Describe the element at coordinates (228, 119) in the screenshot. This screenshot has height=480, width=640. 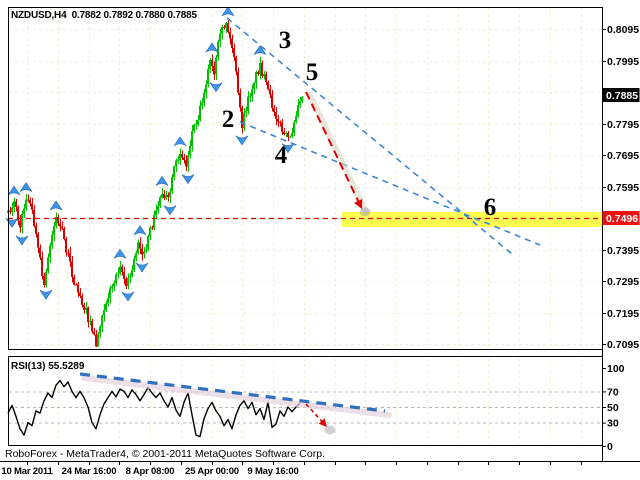
I see `wave-label-2: 2` at that location.